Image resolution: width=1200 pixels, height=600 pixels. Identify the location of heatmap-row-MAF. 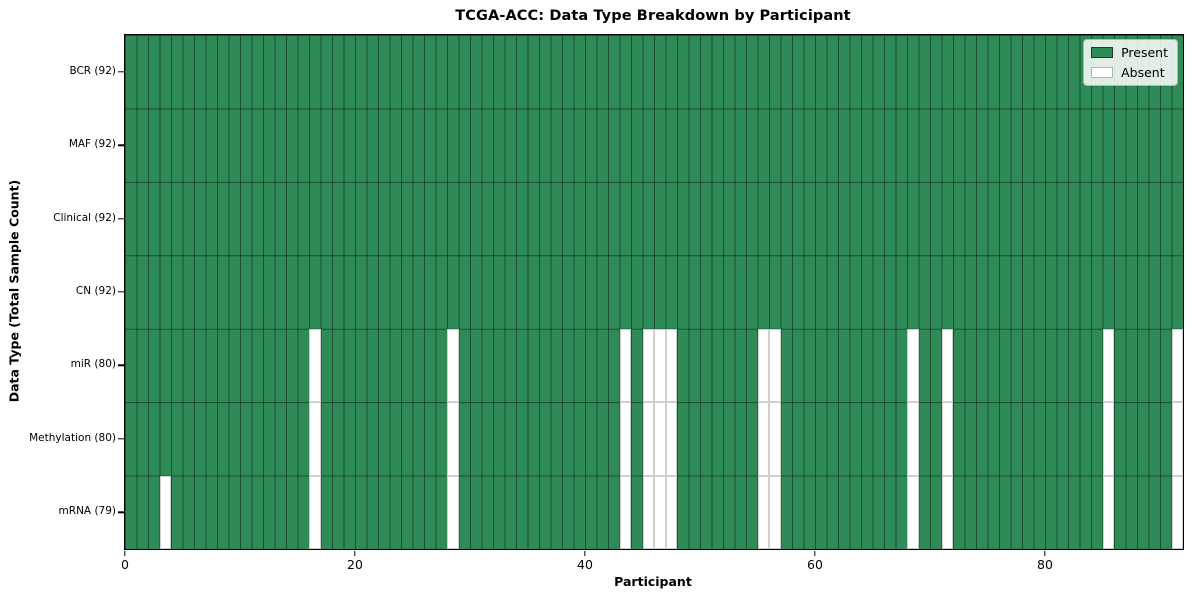
(654, 145).